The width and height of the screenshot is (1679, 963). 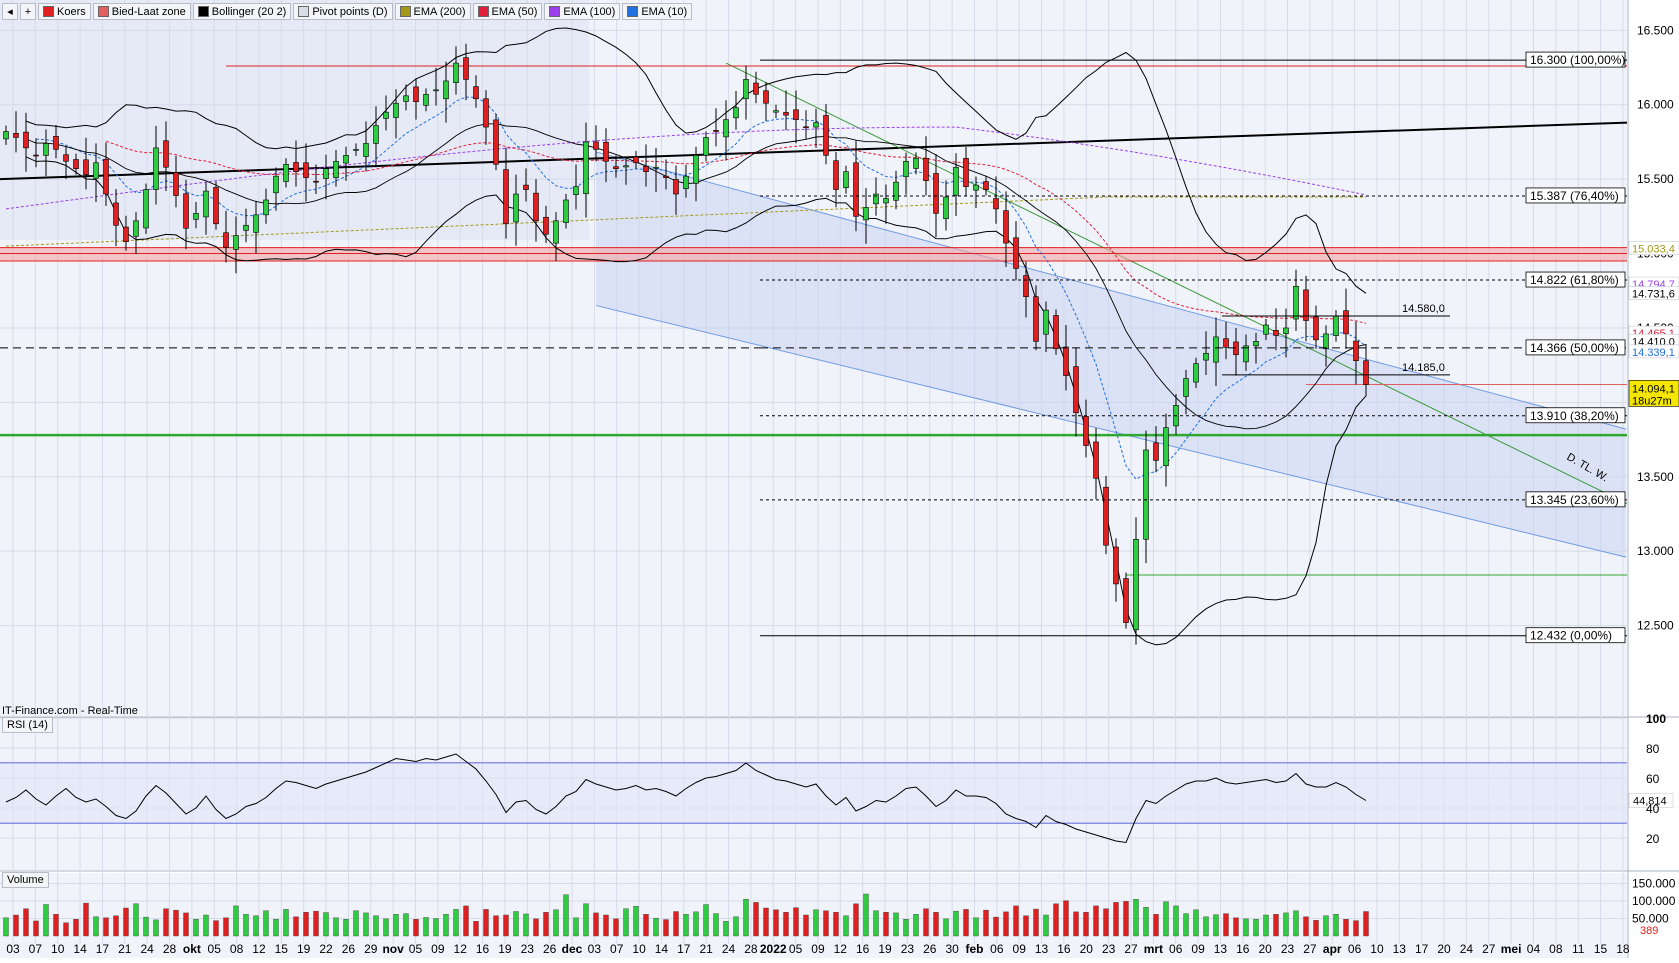 What do you see at coordinates (432, 11) in the screenshot?
I see `legend-item: EMA (200)` at bounding box center [432, 11].